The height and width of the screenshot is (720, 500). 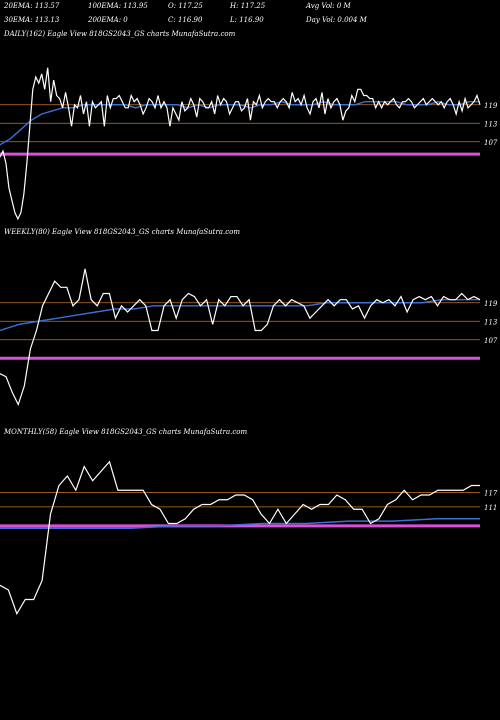 What do you see at coordinates (491, 143) in the screenshot?
I see `daily-tick-label-2: 107` at bounding box center [491, 143].